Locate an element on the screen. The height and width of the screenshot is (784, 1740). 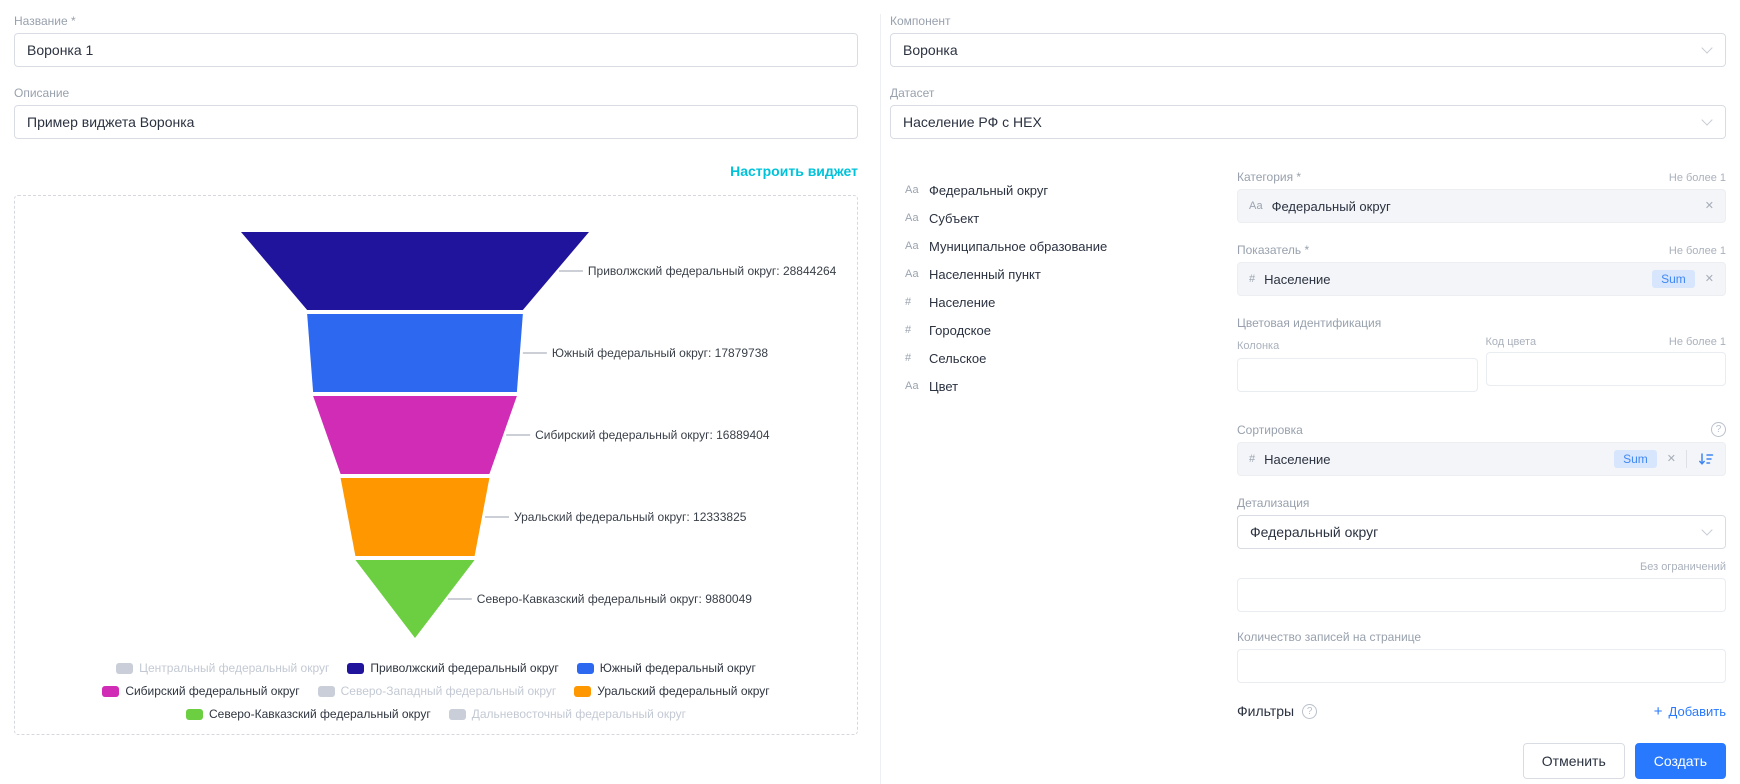
dataset-field: Аа Субъект is located at coordinates (1061, 218).